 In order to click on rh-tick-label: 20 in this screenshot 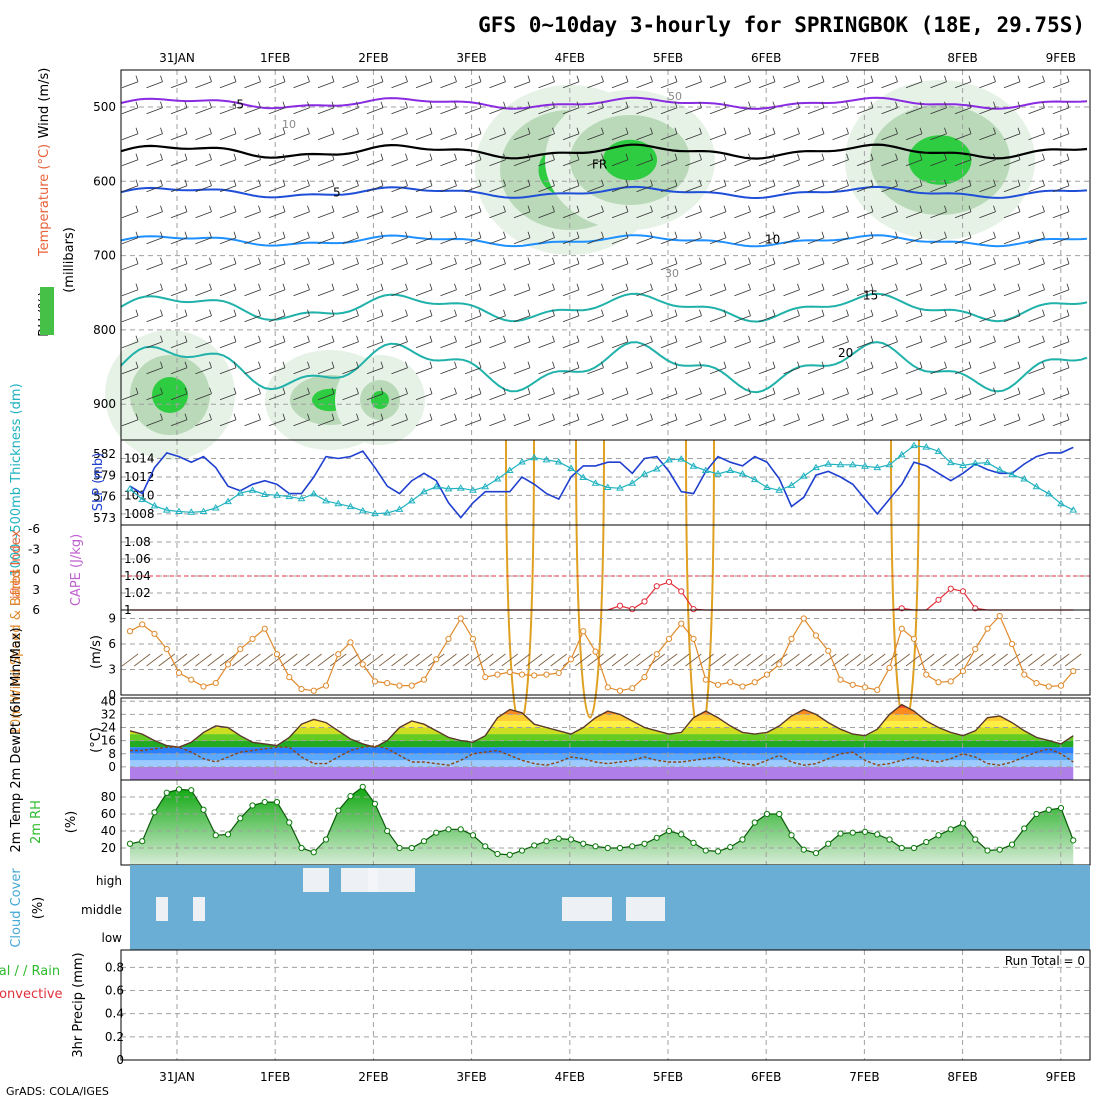, I will do `click(108, 848)`.